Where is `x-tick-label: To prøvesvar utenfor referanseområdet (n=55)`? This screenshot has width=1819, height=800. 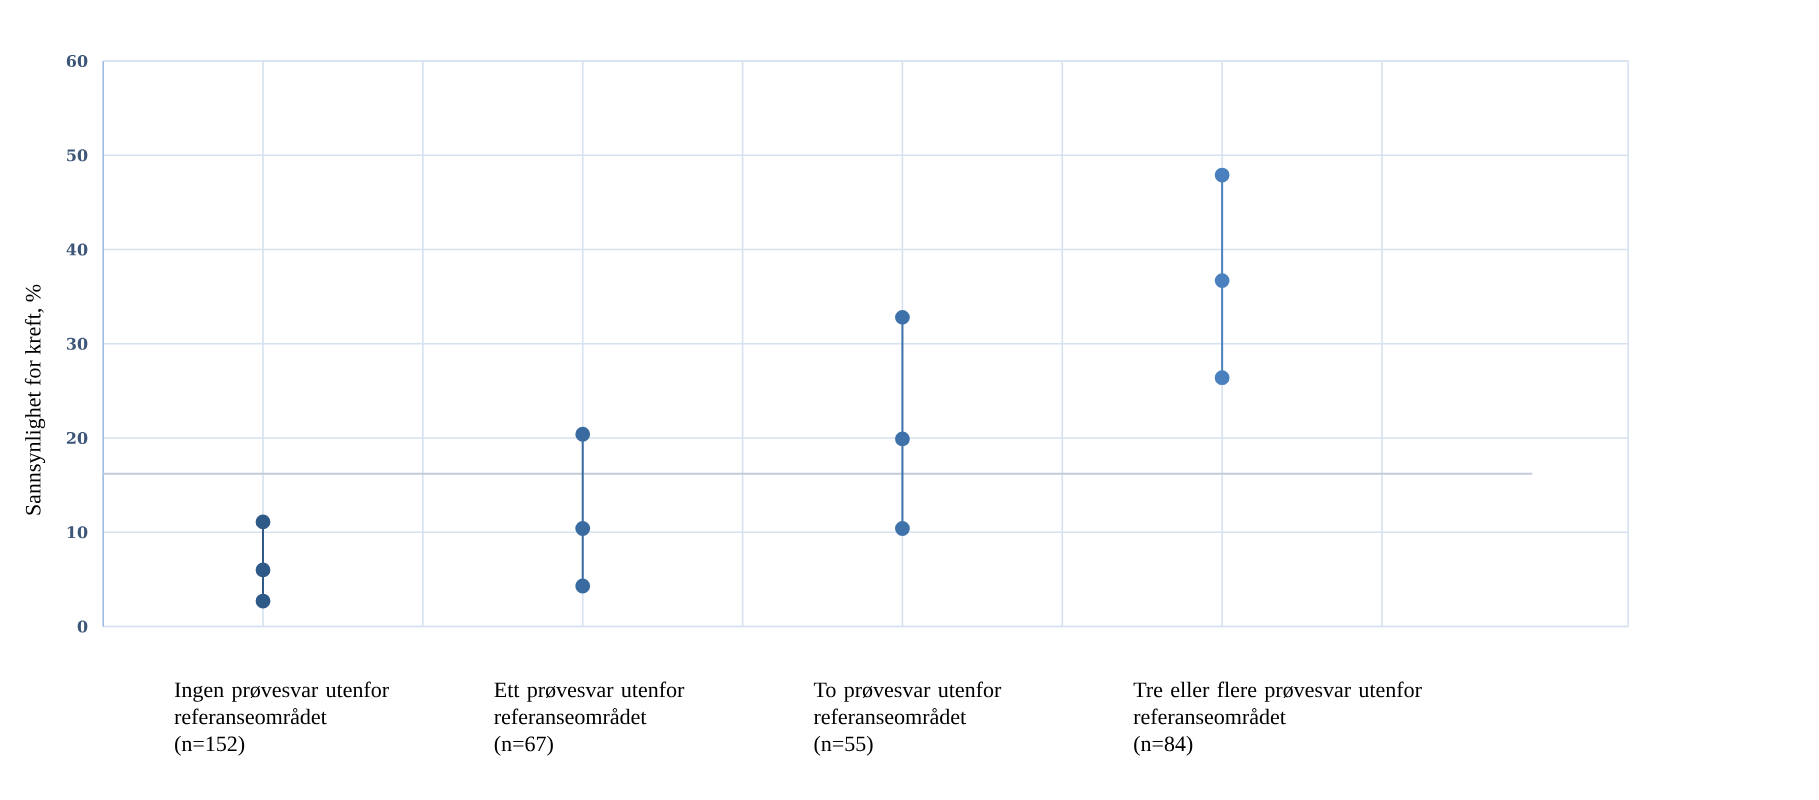
x-tick-label: To prøvesvar utenfor referanseområdet (n=55) is located at coordinates (907, 718).